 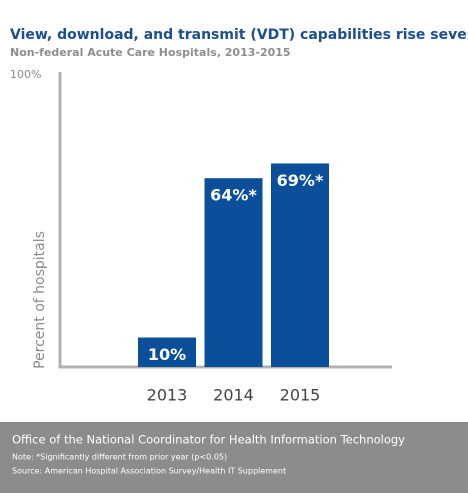 I want to click on footer-band, so click(x=234, y=457).